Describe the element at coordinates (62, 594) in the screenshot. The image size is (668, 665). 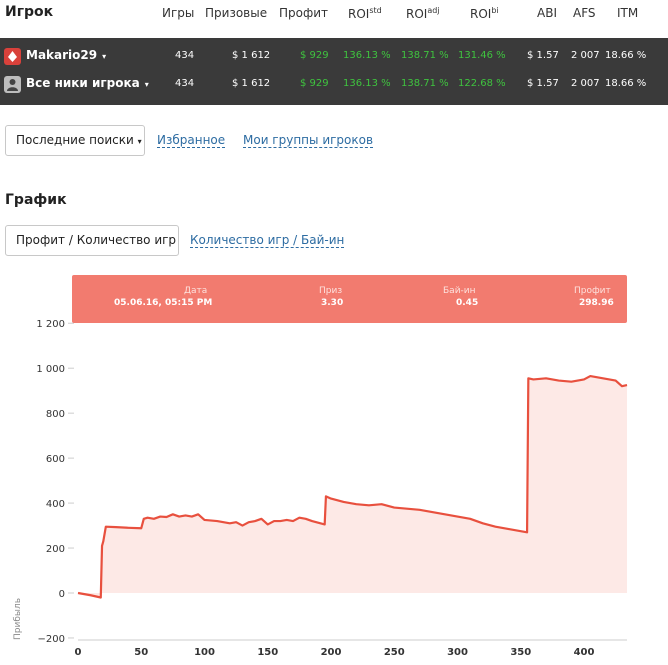
I see `y-tick-label: 0` at that location.